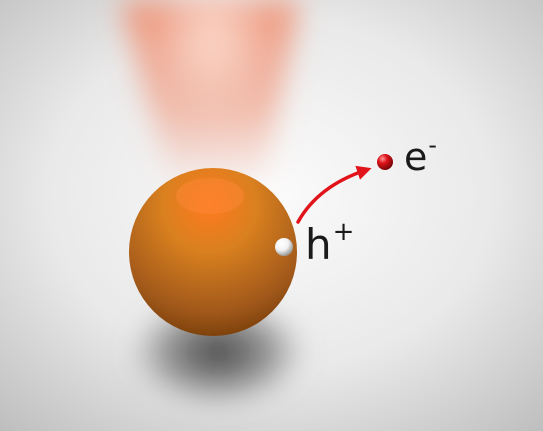  Describe the element at coordinates (213, 252) in the screenshot. I see `nanoparticle-sphere` at that location.